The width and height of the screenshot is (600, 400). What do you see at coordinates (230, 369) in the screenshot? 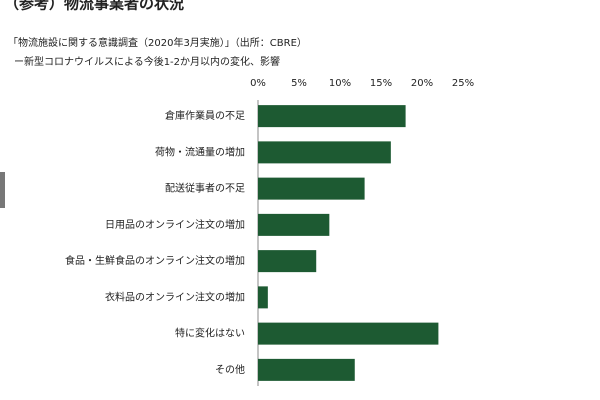
I see `y-tick-label: その他` at bounding box center [230, 369].